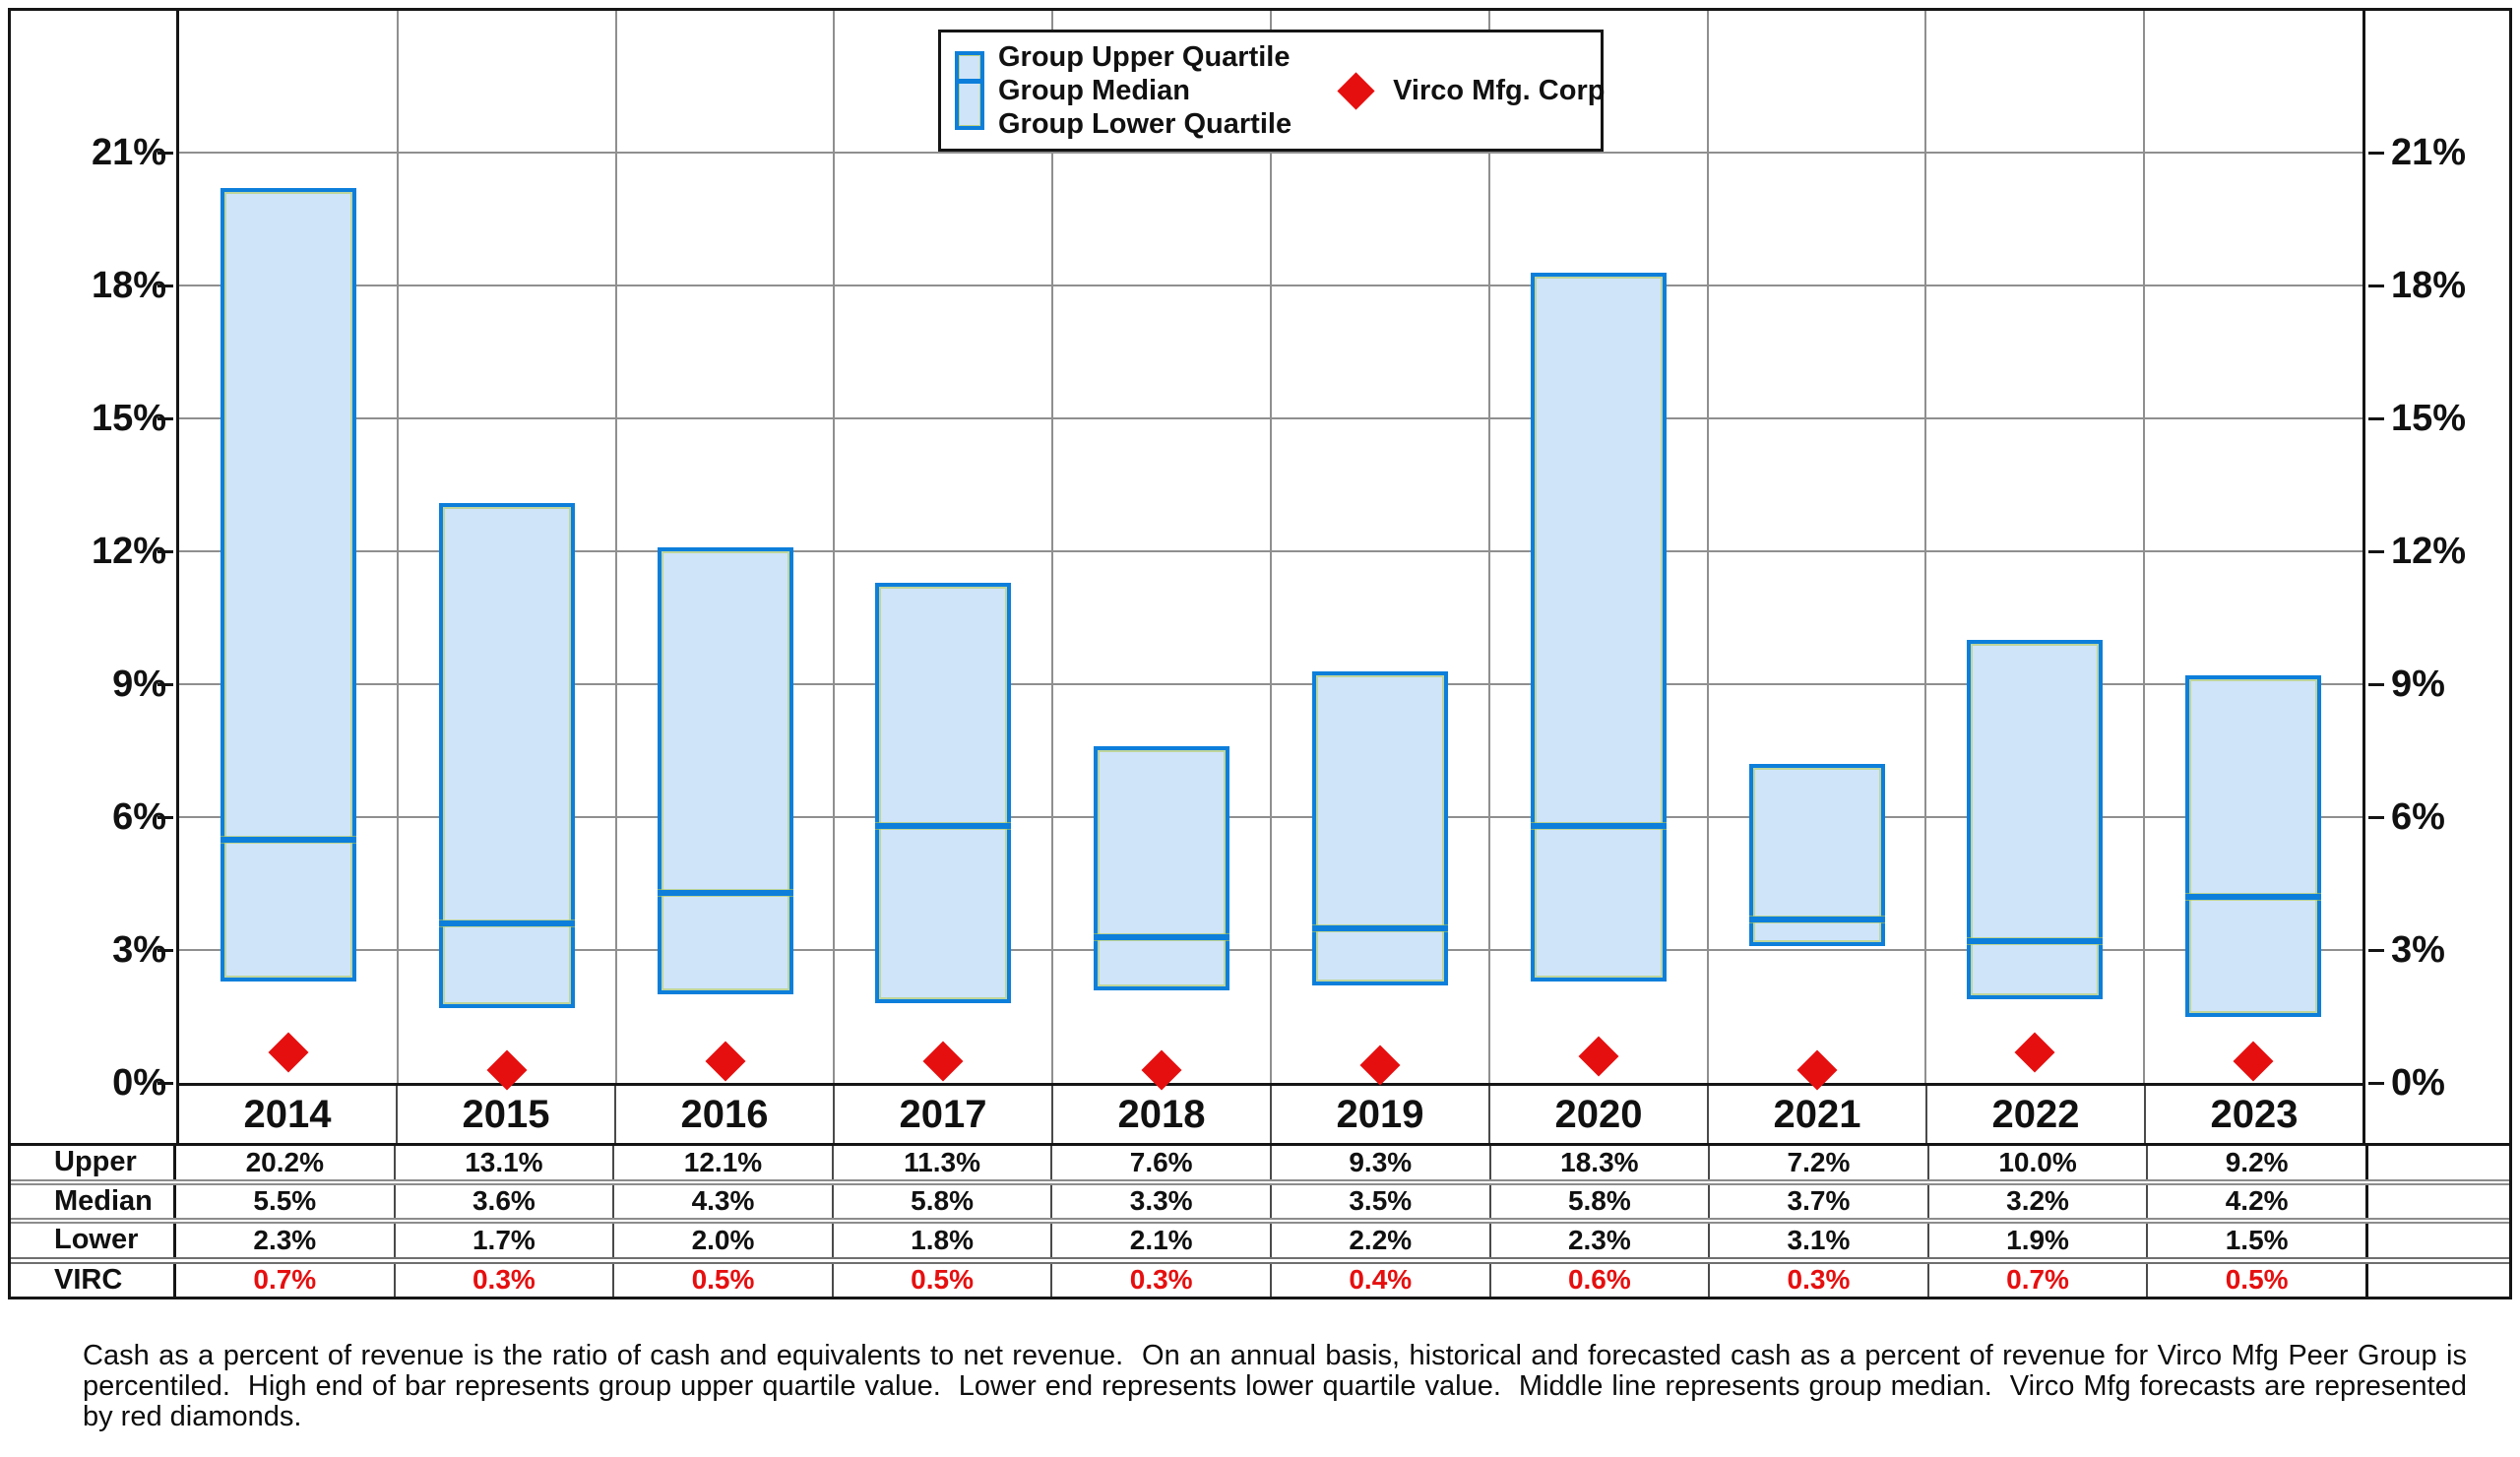  Describe the element at coordinates (505, 1162) in the screenshot. I see `table-cell-upper-2015: 13.1%` at that location.